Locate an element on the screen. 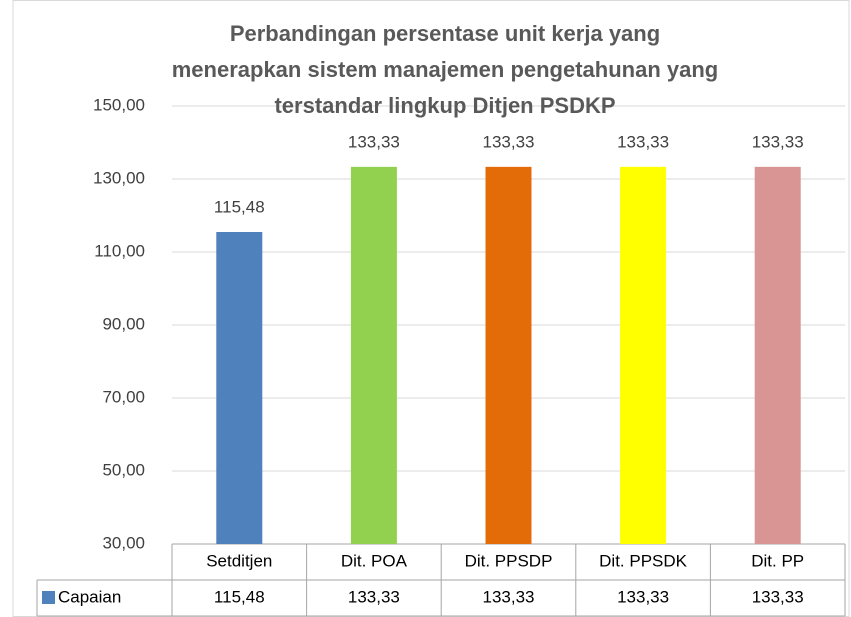 The image size is (851, 617). legend-key is located at coordinates (48, 597).